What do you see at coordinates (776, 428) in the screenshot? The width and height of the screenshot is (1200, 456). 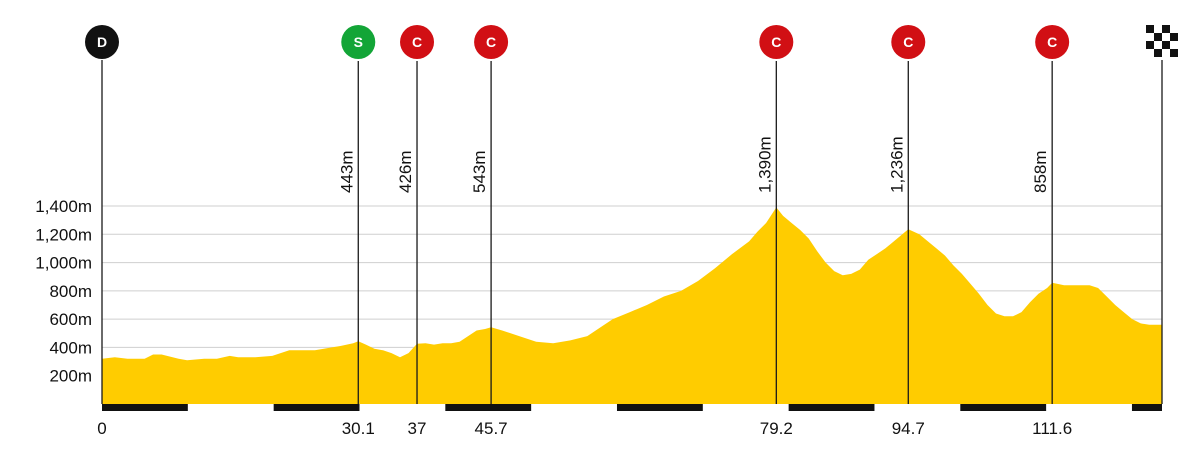 I see `x-tick-label: 79.2` at bounding box center [776, 428].